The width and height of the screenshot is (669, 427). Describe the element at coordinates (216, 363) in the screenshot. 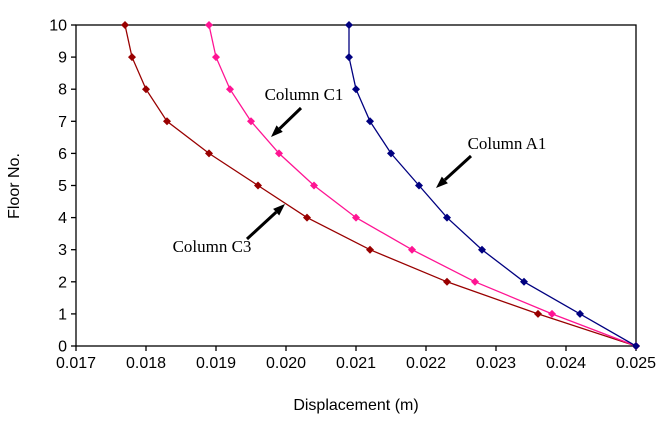

I see `x-tick-label: 0.019` at that location.